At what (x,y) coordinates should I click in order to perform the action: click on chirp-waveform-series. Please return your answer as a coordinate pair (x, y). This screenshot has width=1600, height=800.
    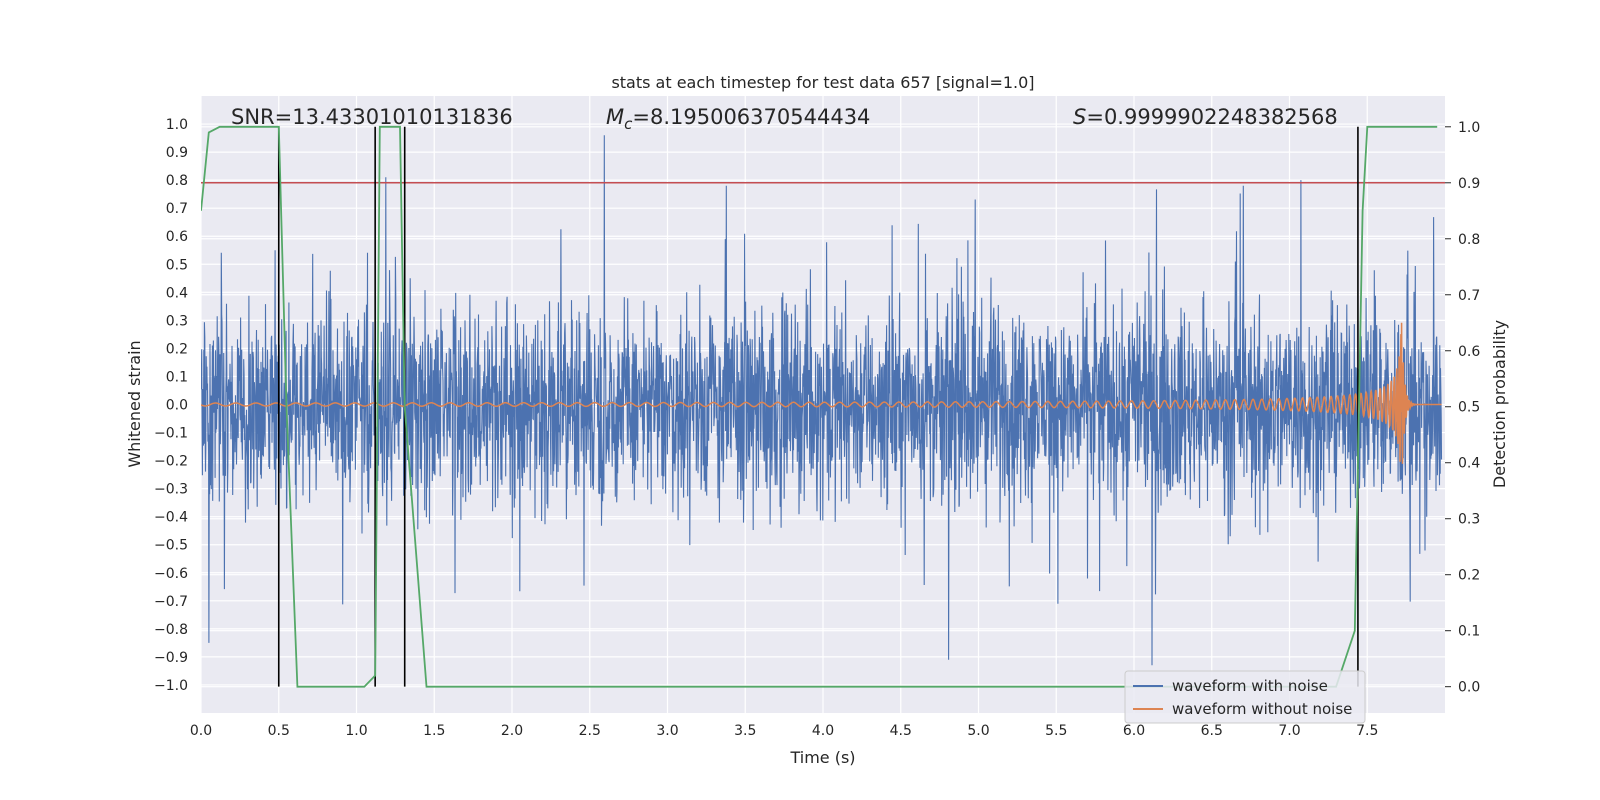
    Looking at the image, I should click on (821, 393).